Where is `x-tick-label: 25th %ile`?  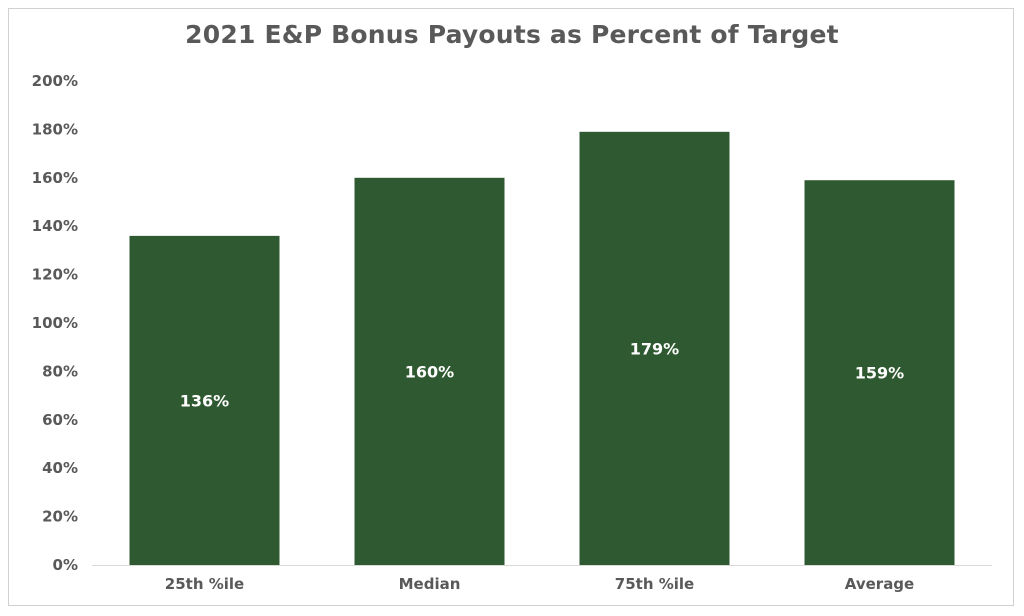
x-tick-label: 25th %ile is located at coordinates (204, 584).